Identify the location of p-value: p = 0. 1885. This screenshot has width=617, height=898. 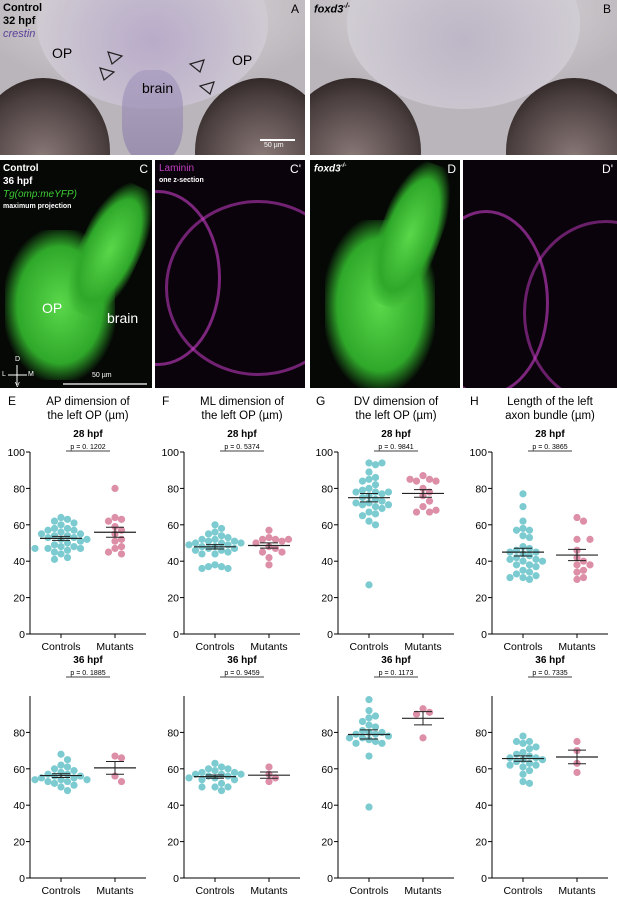
(87, 673).